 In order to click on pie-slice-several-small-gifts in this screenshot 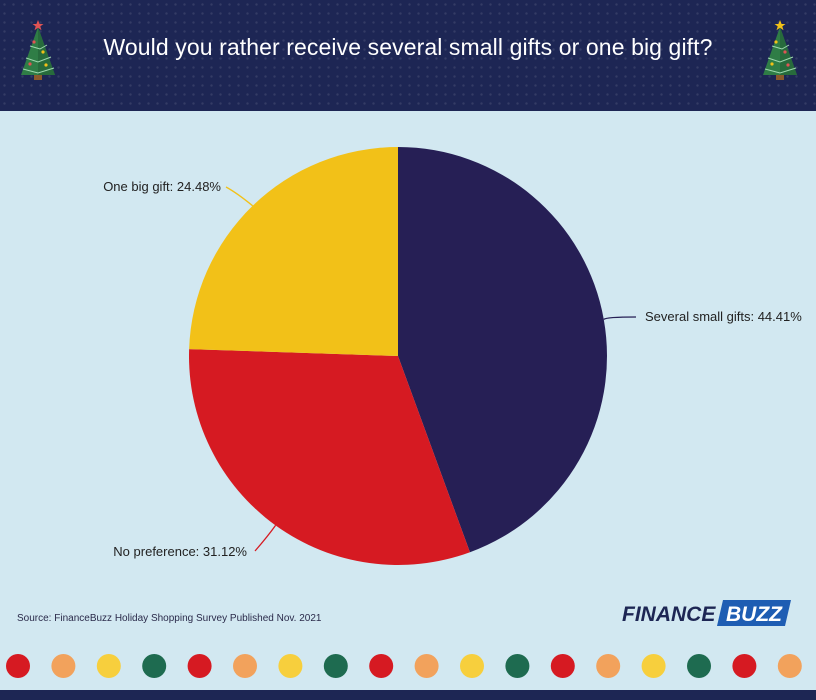, I will do `click(502, 350)`.